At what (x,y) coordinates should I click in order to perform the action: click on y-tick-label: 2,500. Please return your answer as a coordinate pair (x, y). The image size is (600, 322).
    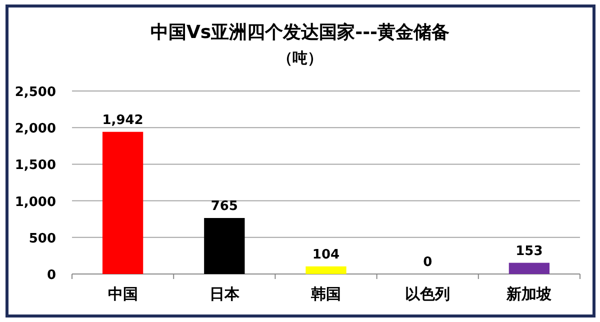
    Looking at the image, I should click on (35, 92).